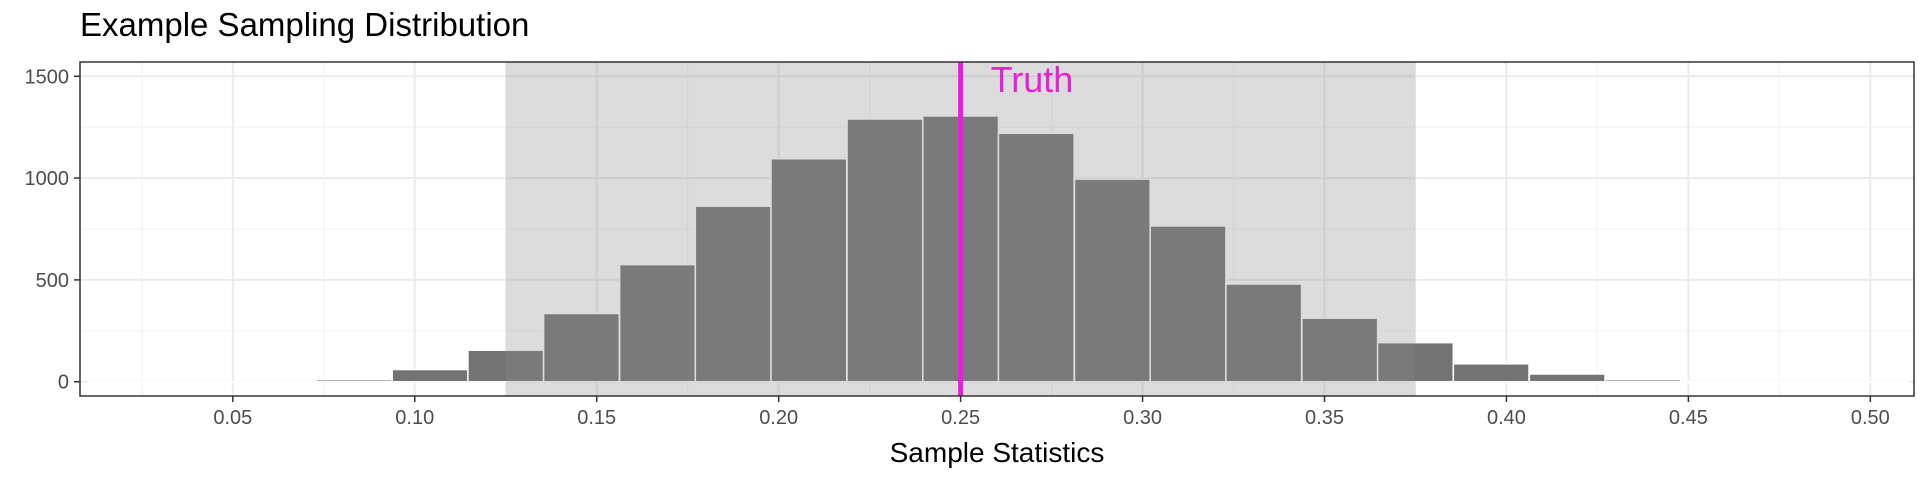  I want to click on truth-layer: Truth, so click(1016, 227).